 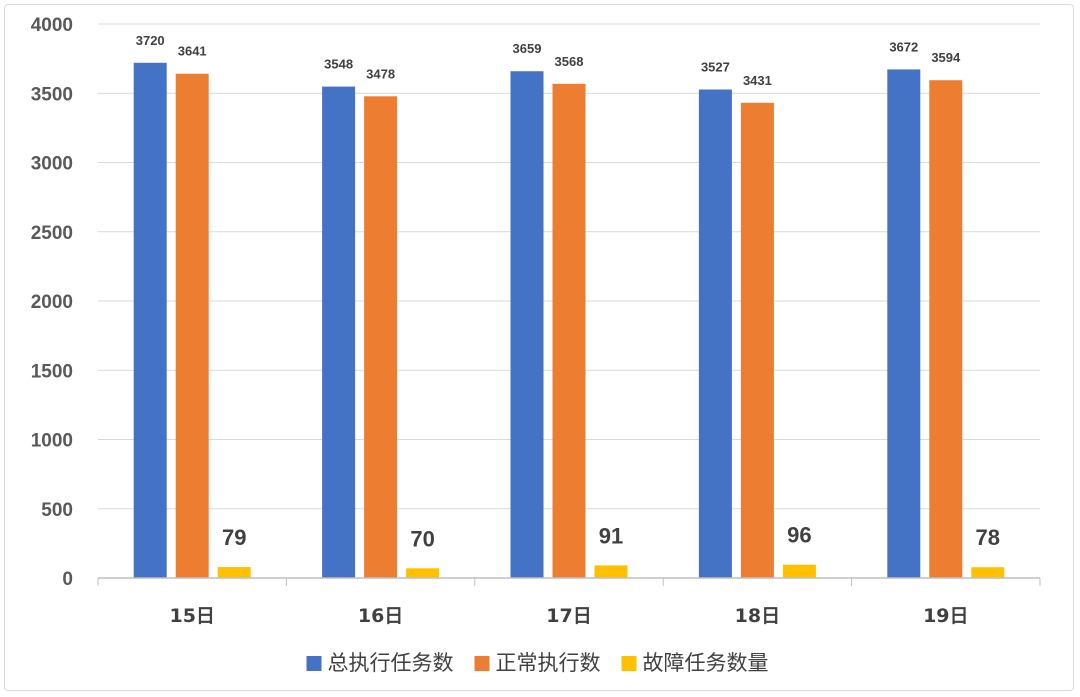 What do you see at coordinates (568, 616) in the screenshot?
I see `x-tick-label: 17日` at bounding box center [568, 616].